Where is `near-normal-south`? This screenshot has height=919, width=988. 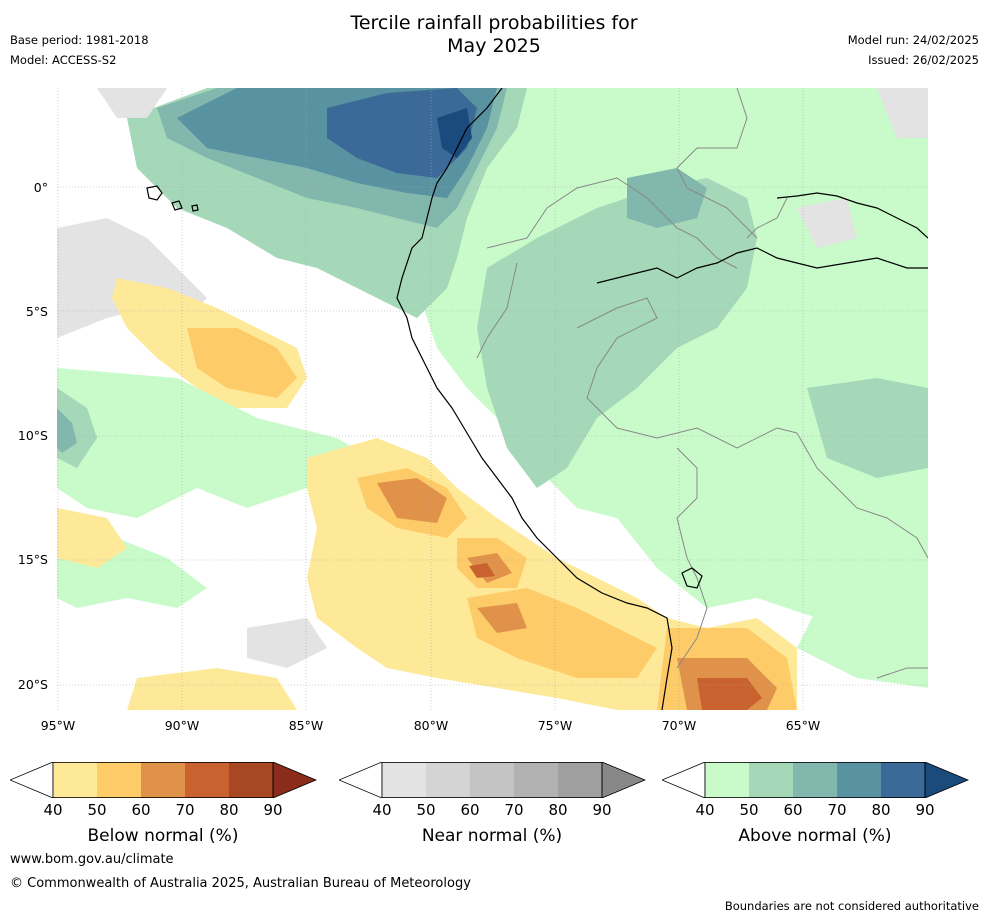 near-normal-south is located at coordinates (287, 643).